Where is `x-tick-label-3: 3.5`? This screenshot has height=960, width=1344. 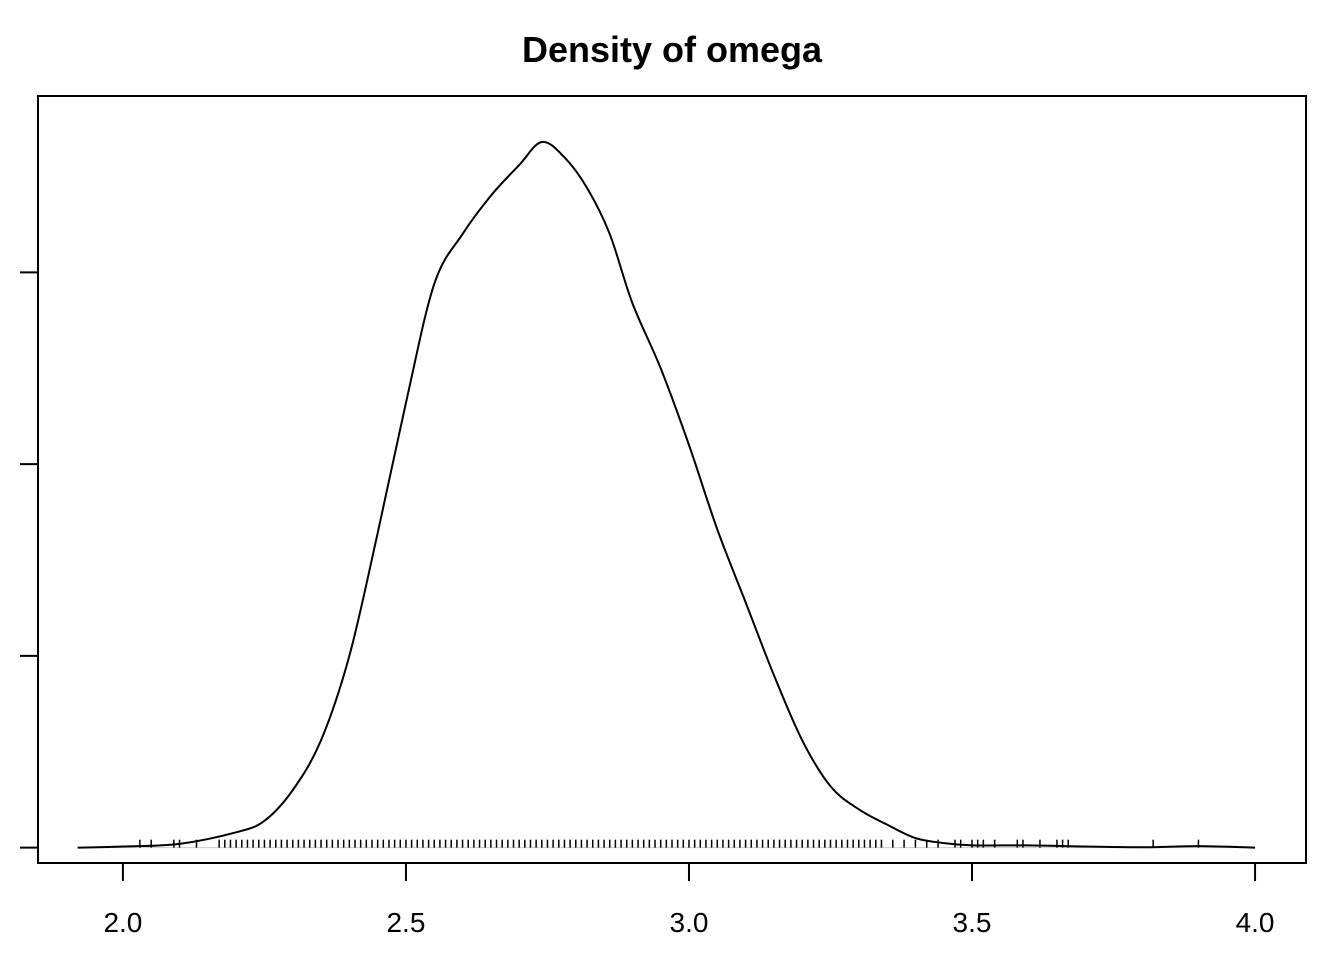 x-tick-label-3: 3.5 is located at coordinates (972, 922).